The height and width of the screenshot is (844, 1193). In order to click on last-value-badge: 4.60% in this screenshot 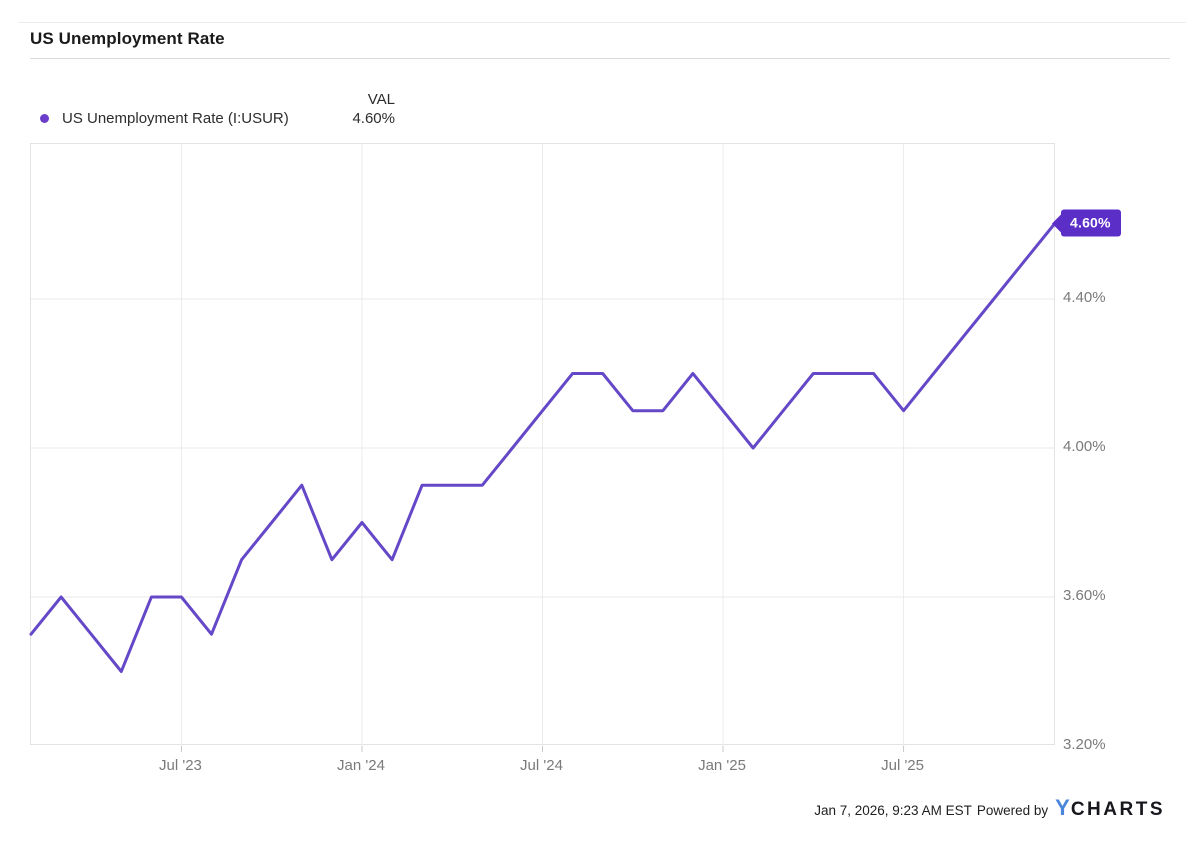, I will do `click(1086, 223)`.